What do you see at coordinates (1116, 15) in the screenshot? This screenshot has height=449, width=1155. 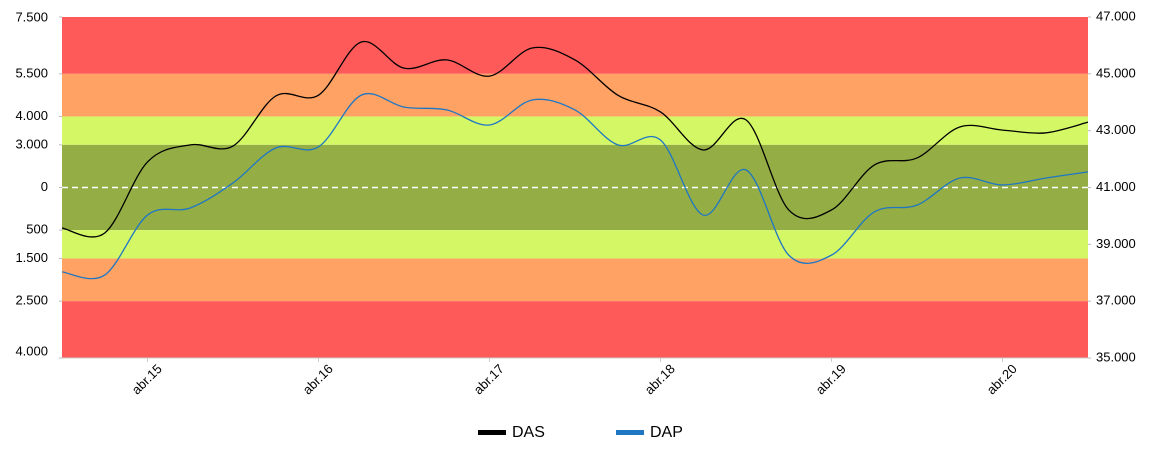 I see `y2-tick-label: 47.000` at bounding box center [1116, 15].